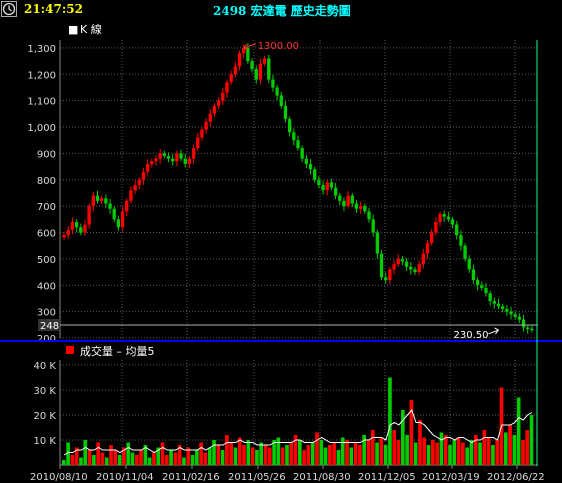 Image resolution: width=562 pixels, height=483 pixels. What do you see at coordinates (41, 75) in the screenshot?
I see `price-tick-label: 1,200` at bounding box center [41, 75].